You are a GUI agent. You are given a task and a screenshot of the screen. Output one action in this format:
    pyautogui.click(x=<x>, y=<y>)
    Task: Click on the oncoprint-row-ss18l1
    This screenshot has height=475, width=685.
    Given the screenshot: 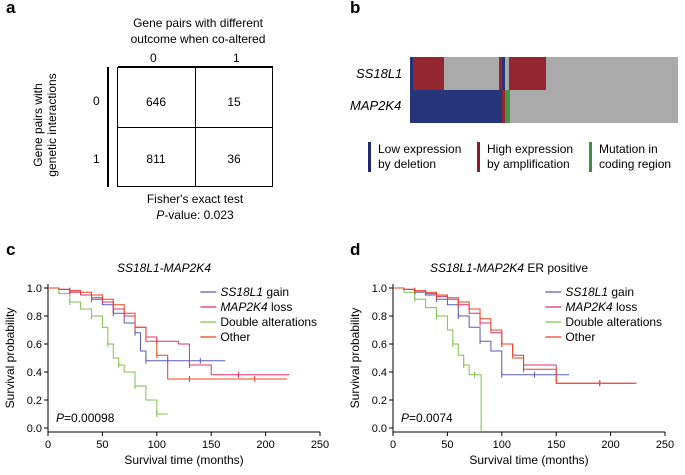 What is the action you would take?
    pyautogui.click(x=544, y=73)
    